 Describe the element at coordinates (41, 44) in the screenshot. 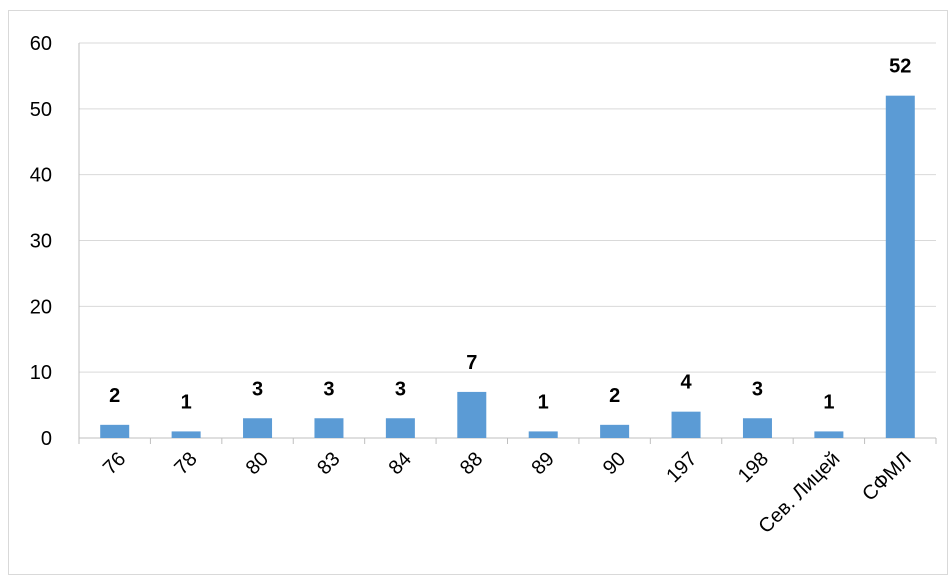

I see `y-tick-label: 60` at that location.